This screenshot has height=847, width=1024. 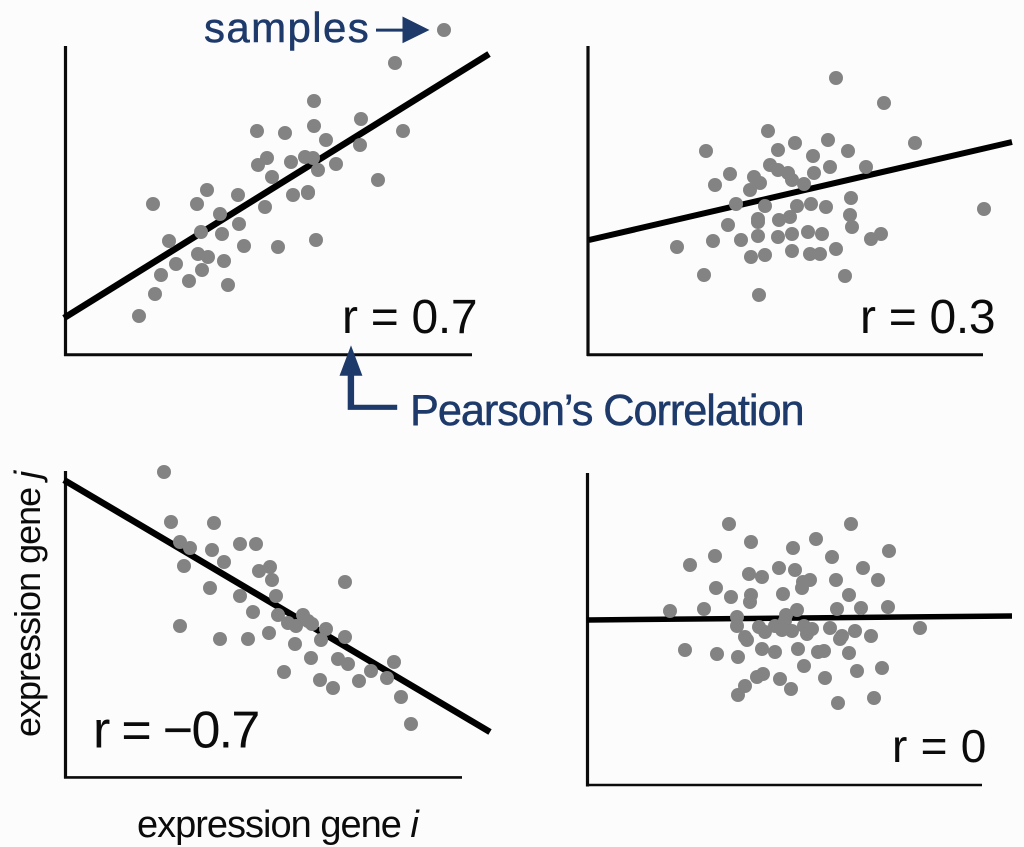 What do you see at coordinates (27, 603) in the screenshot?
I see `svg-text: expression gene j` at bounding box center [27, 603].